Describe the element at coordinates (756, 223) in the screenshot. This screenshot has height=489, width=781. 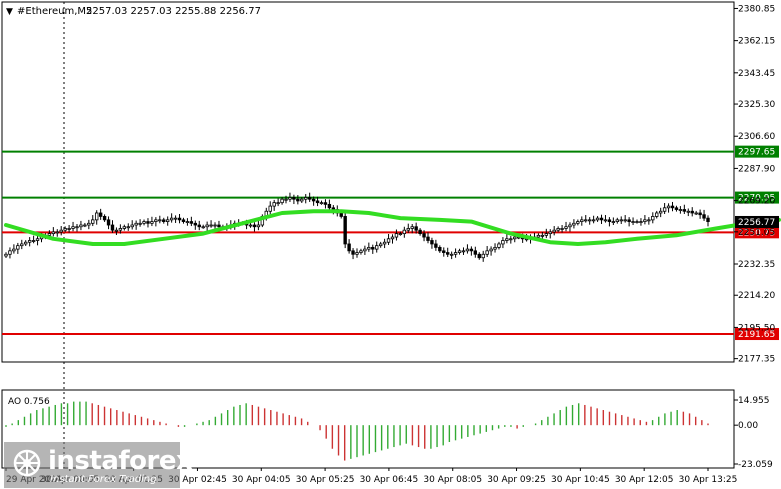
I see `current-price-label: 2256.77` at that location.